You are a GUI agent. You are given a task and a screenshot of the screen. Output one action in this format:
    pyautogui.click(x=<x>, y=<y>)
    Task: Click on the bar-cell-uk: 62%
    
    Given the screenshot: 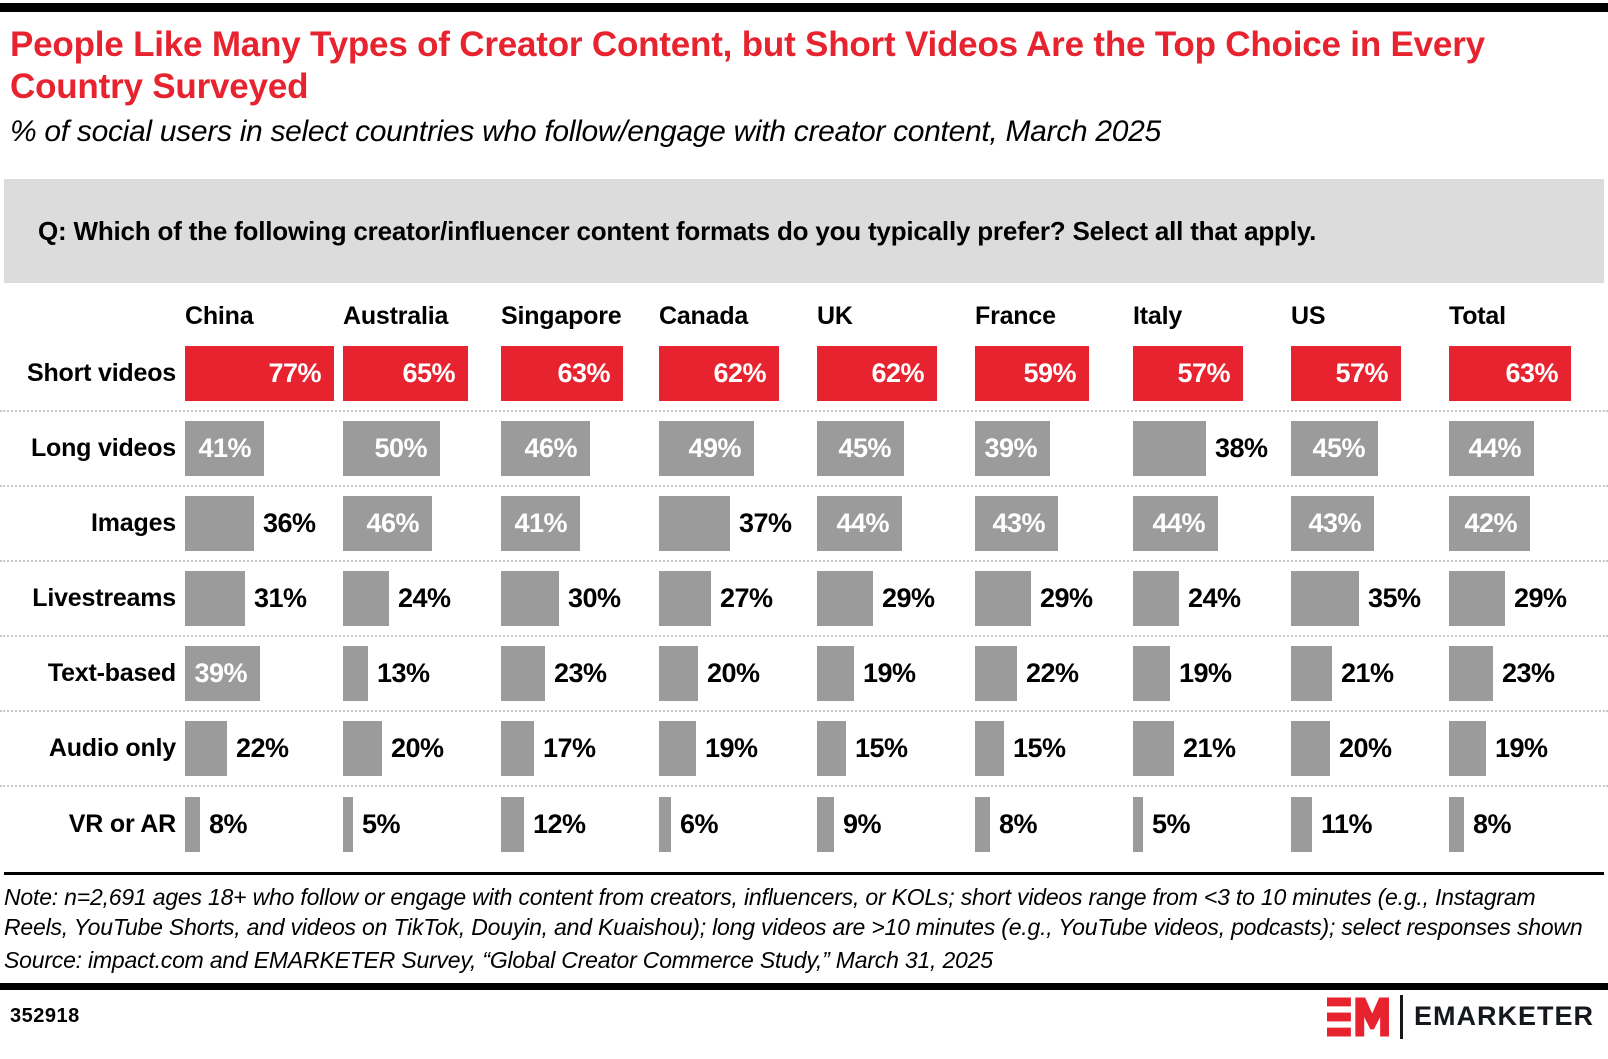 What is the action you would take?
    pyautogui.click(x=896, y=373)
    